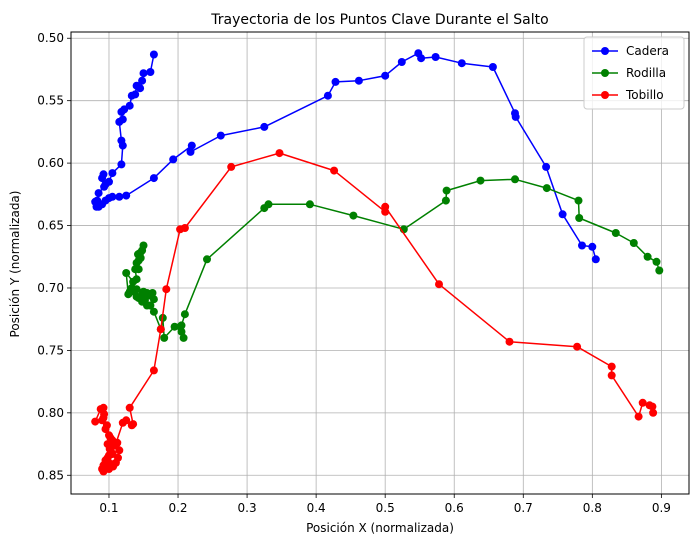  Describe the element at coordinates (385, 508) in the screenshot. I see `x-tick-label: 0.5` at that location.